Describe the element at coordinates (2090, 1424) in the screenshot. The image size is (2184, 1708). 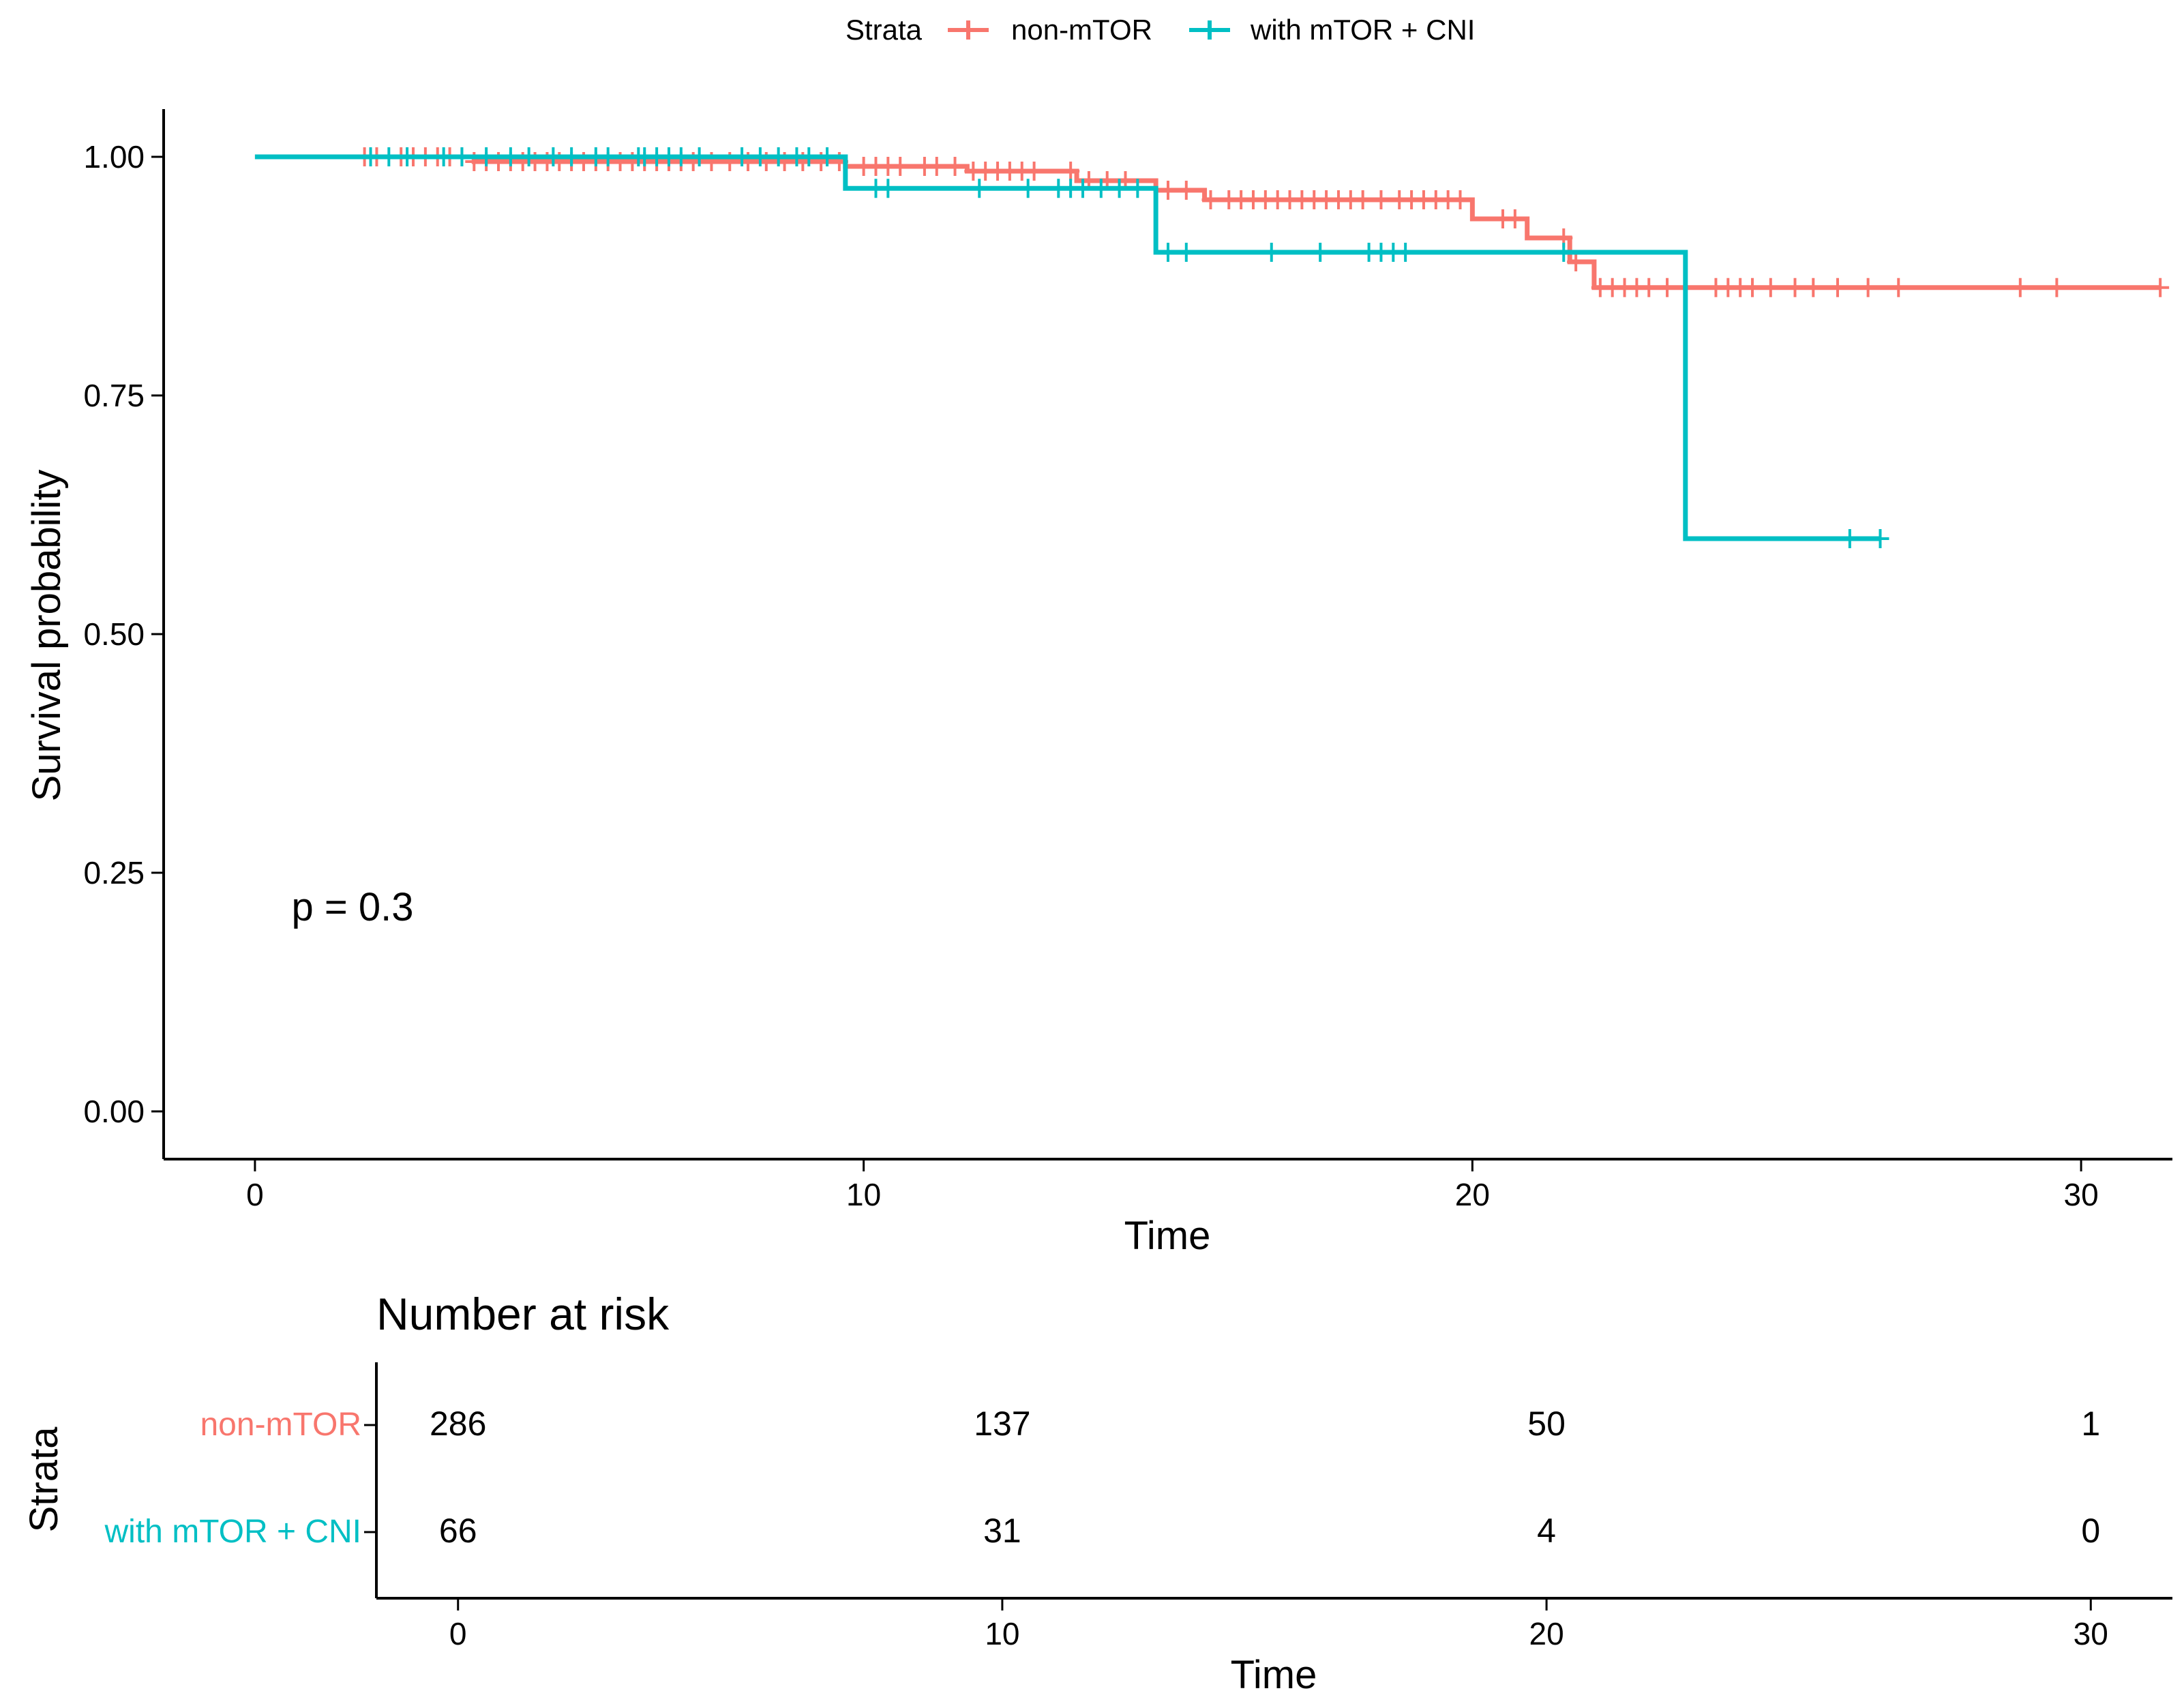
I see `risk-cell-non-mtor: 1` at that location.